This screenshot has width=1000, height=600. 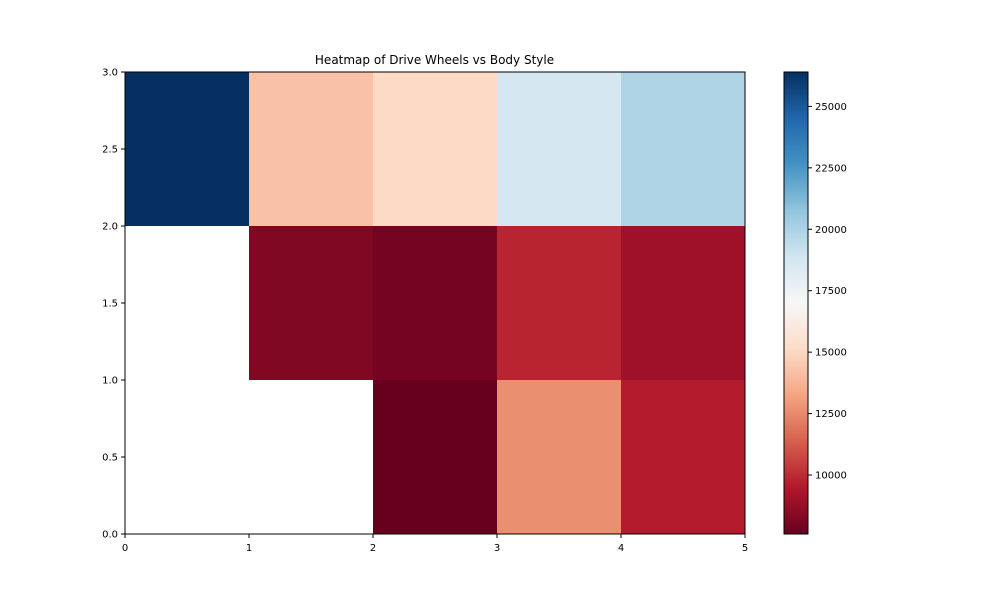 I want to click on x-axis: 0 1 2 3 4 5, so click(x=435, y=544).